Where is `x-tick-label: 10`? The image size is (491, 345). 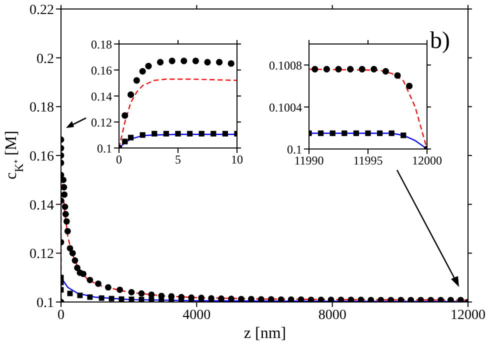
x-tick-label: 10 is located at coordinates (237, 159).